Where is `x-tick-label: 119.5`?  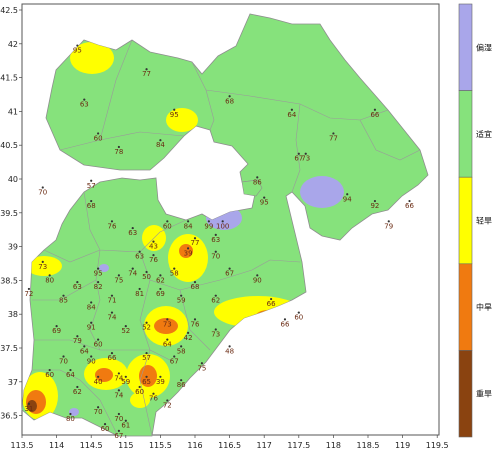 x-tick-label: 119.5 is located at coordinates (437, 445).